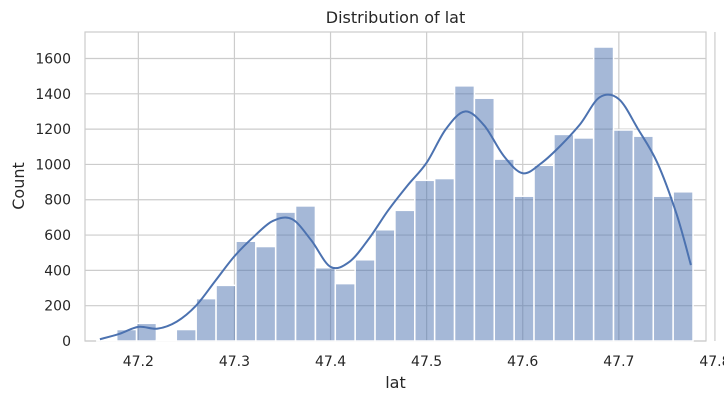  What do you see at coordinates (395, 382) in the screenshot?
I see `x-axis-title: lat` at bounding box center [395, 382].